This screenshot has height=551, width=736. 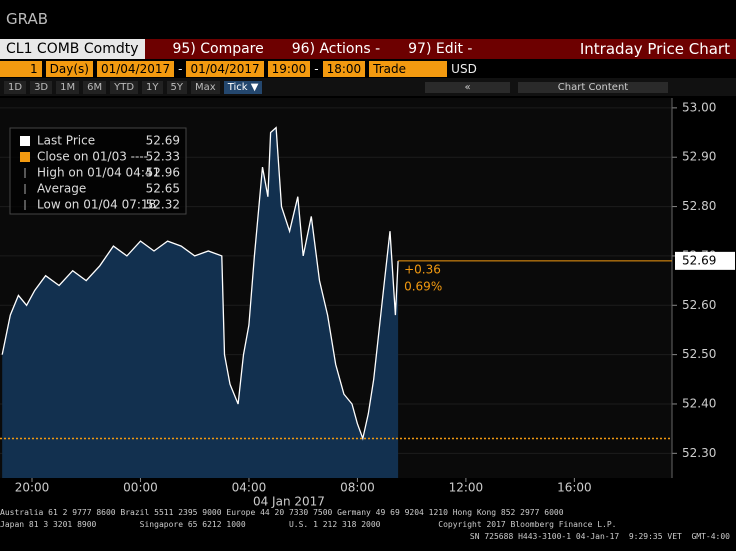 What do you see at coordinates (69, 69) in the screenshot?
I see `setting: Day(s)` at bounding box center [69, 69].